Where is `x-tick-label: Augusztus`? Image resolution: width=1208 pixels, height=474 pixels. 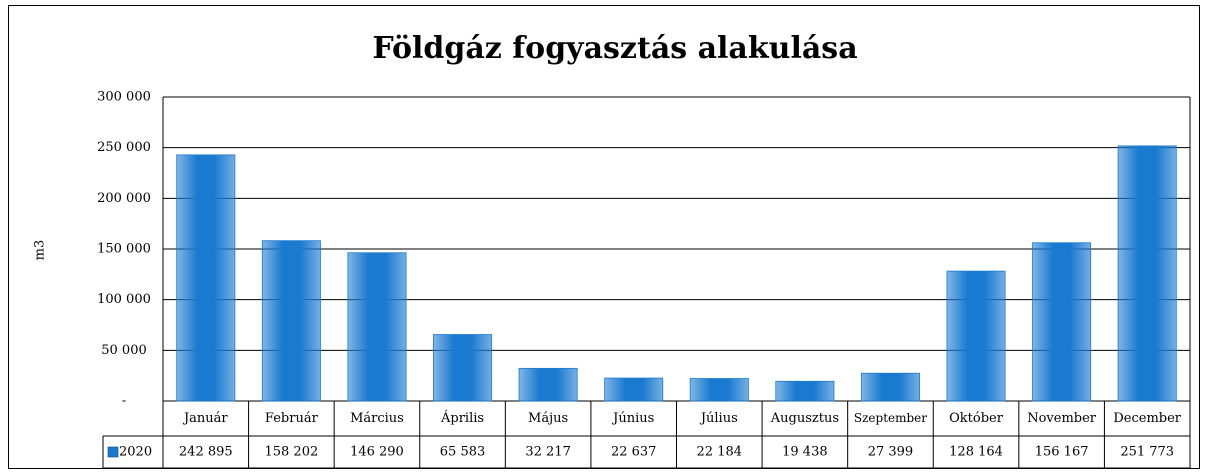 x-tick-label: Augusztus is located at coordinates (804, 418).